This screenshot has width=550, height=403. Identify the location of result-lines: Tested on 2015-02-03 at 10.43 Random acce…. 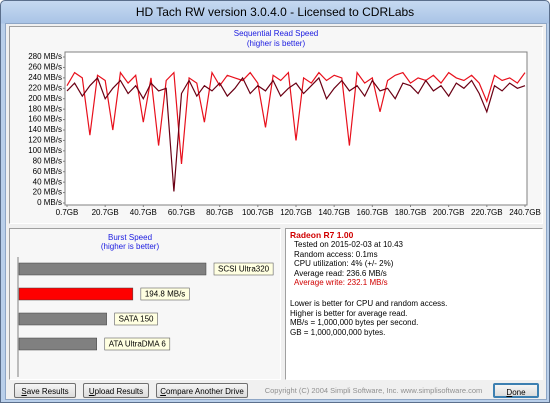
(414, 263).